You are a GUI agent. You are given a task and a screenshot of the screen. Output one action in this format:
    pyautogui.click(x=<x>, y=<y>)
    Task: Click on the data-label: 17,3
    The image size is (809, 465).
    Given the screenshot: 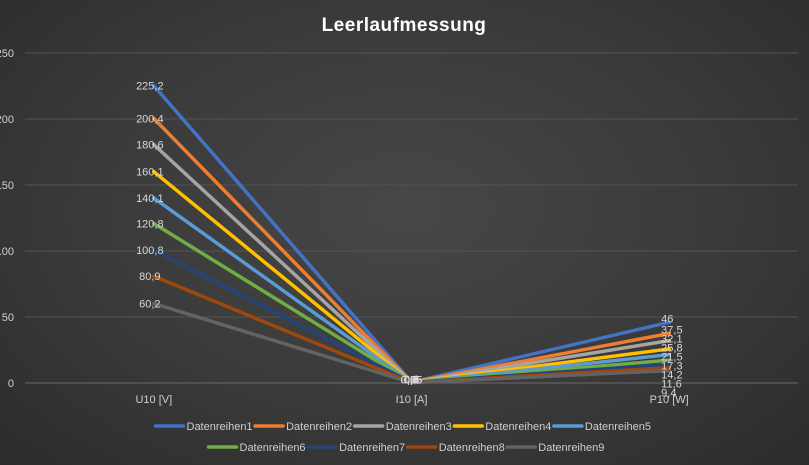 What is the action you would take?
    pyautogui.click(x=671, y=367)
    